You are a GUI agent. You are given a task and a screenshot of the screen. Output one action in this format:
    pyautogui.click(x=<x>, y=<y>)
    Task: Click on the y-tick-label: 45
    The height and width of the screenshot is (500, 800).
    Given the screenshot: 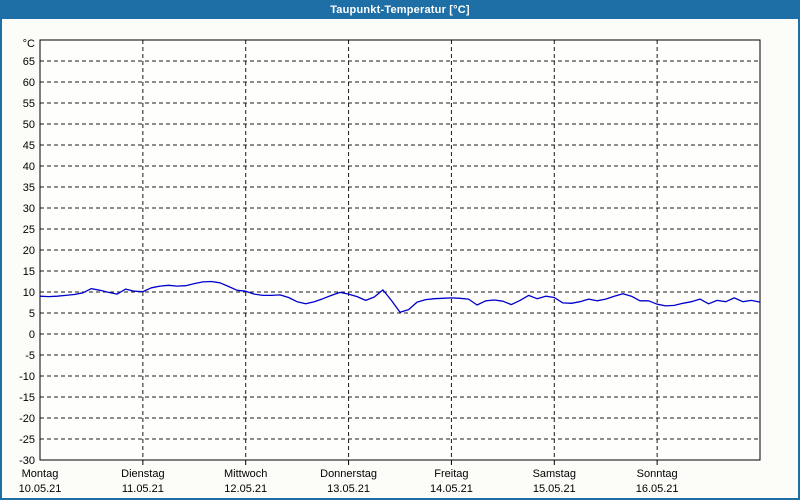 What is the action you would take?
    pyautogui.click(x=29, y=146)
    